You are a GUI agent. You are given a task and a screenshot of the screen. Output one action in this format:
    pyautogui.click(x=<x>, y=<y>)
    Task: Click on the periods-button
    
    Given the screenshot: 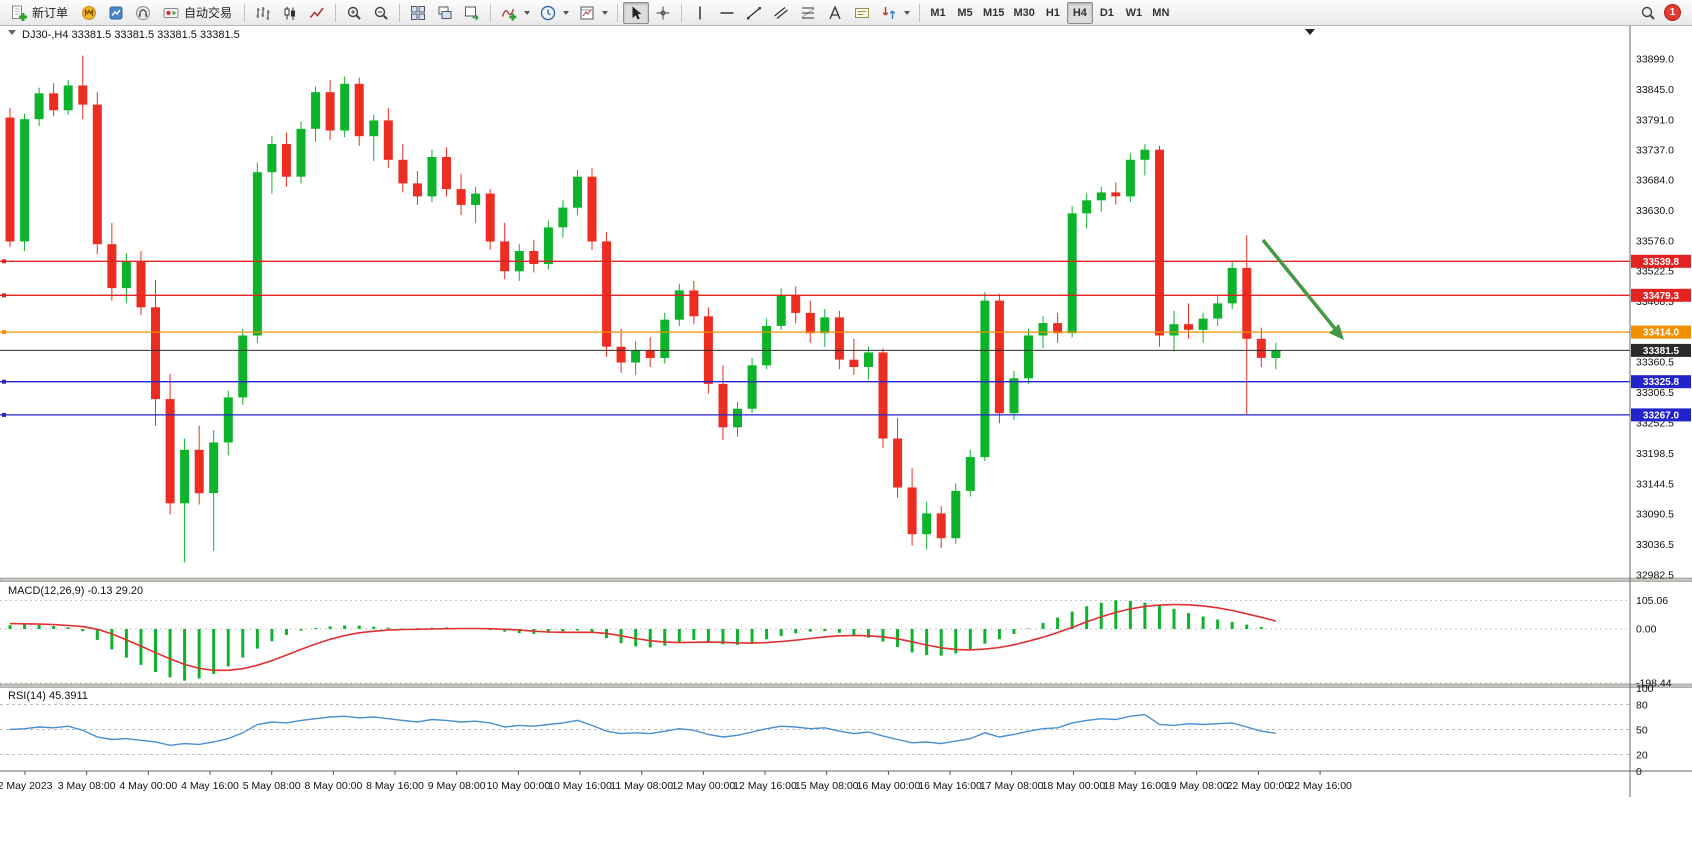 What is the action you would take?
    pyautogui.click(x=554, y=13)
    